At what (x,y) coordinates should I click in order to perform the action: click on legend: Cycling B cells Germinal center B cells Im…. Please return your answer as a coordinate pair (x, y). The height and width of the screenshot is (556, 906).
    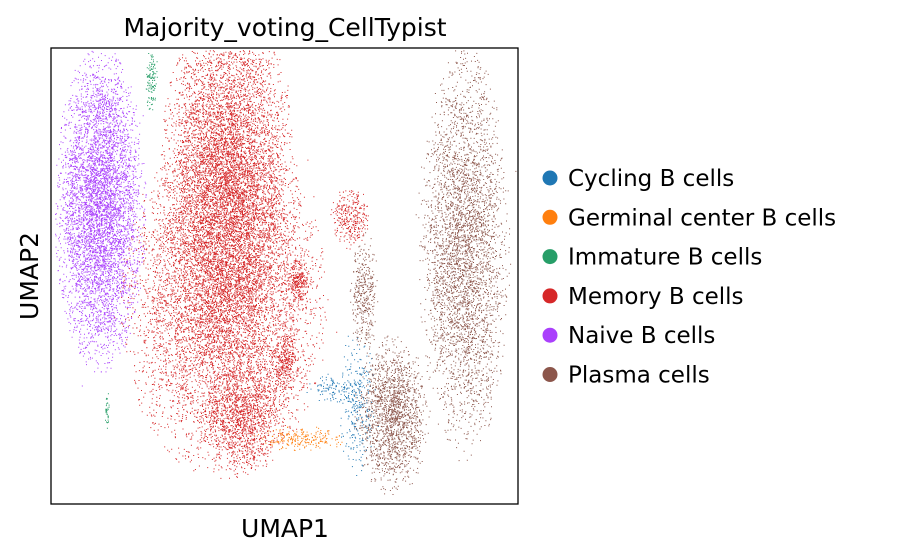
    Looking at the image, I should click on (689, 277).